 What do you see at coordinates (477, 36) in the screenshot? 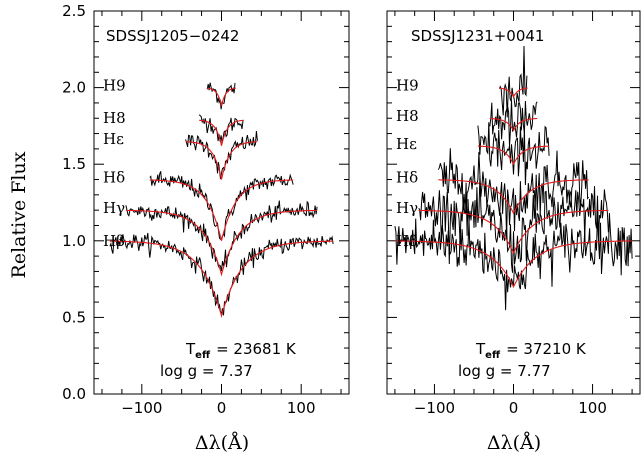
I see `panel-title: SDSSJ1231+0041` at bounding box center [477, 36].